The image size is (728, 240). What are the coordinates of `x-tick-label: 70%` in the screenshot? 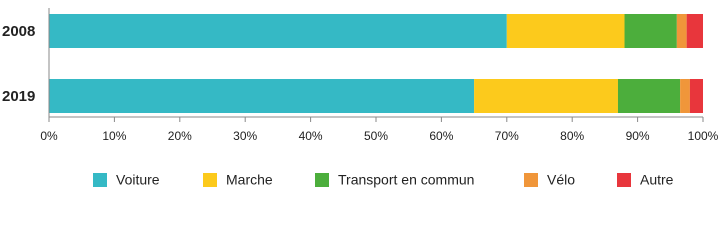 It's located at (507, 136).